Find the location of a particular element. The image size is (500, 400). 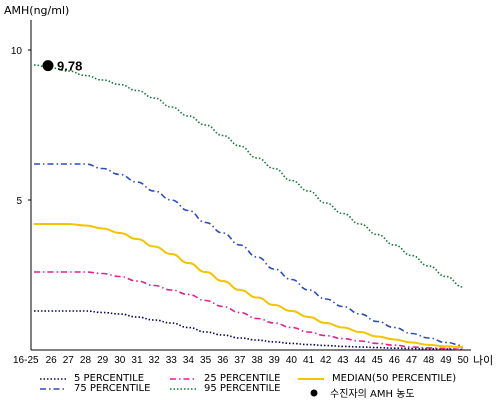

patient-amh-value-label: 9.78 is located at coordinates (69, 66).